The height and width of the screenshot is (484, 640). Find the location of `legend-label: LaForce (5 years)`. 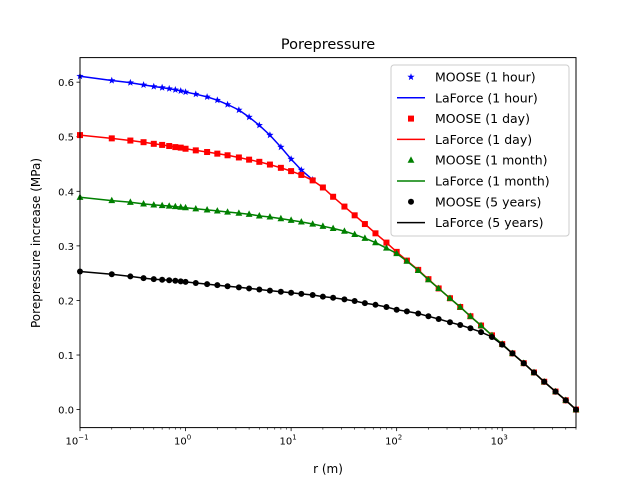

legend-label: LaForce (5 years) is located at coordinates (489, 222).